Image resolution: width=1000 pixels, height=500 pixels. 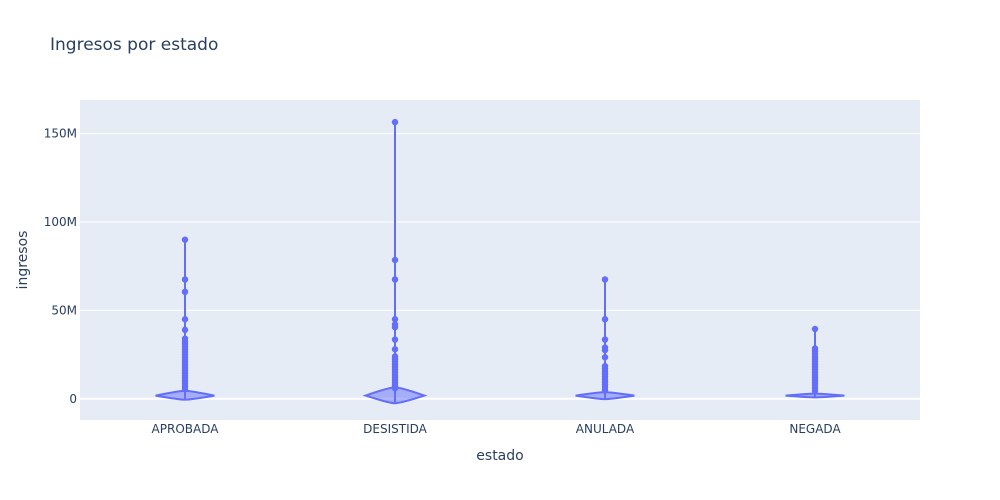 What do you see at coordinates (60, 134) in the screenshot?
I see `y-tick-label: 150M` at bounding box center [60, 134].